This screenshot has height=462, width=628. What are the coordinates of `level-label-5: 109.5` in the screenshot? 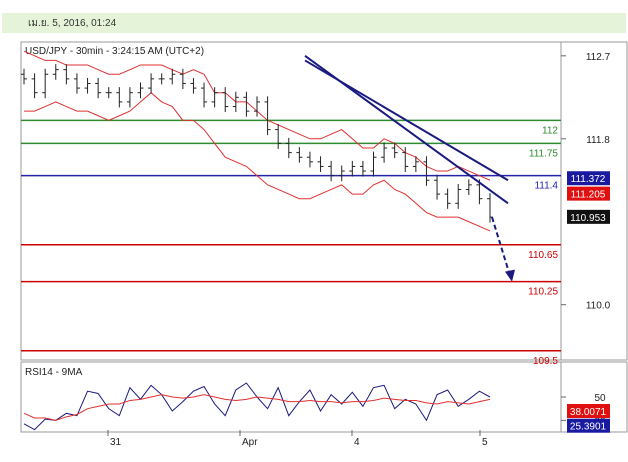 It's located at (545, 361).